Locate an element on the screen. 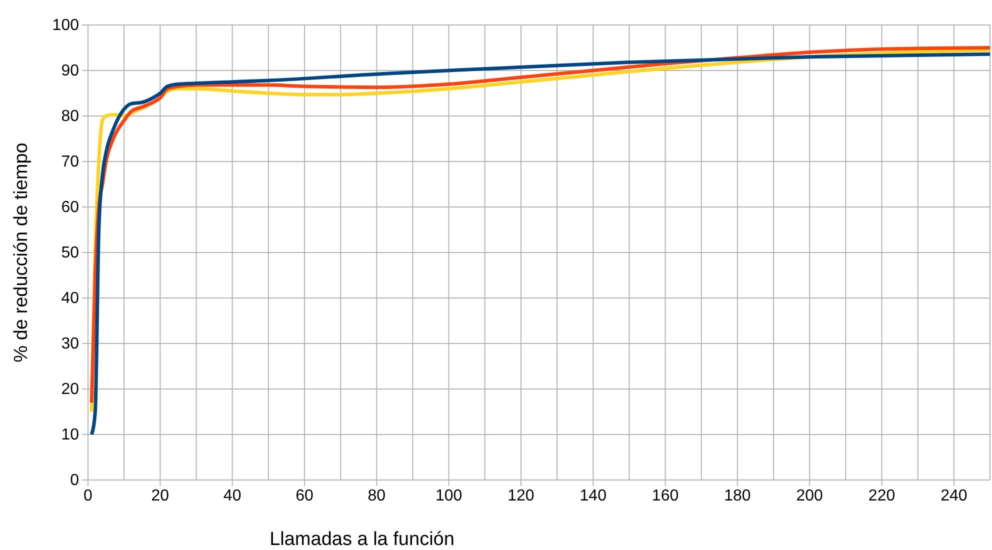 Image resolution: width=992 pixels, height=550 pixels. x-tick-label: 120 is located at coordinates (521, 495).